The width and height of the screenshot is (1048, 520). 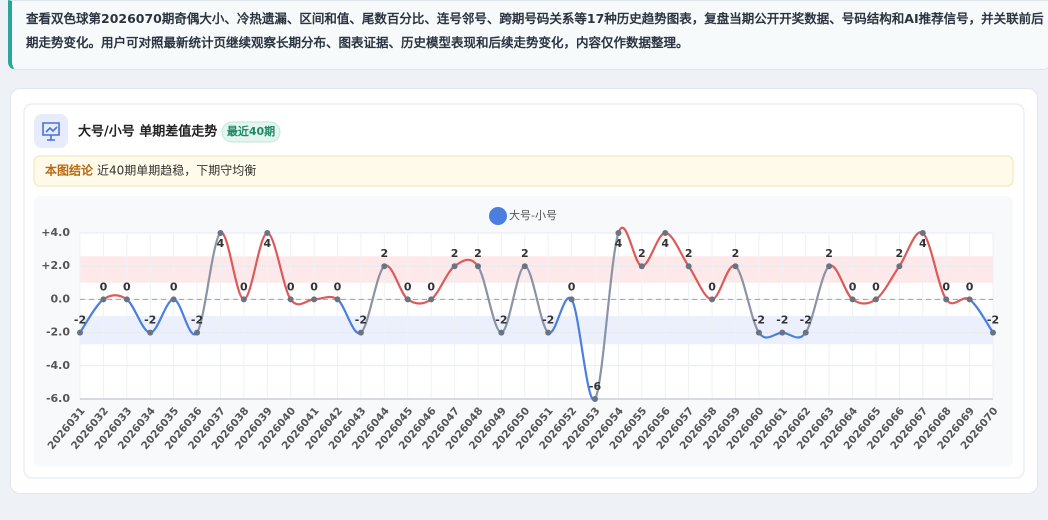 What do you see at coordinates (58, 398) in the screenshot?
I see `y-tick-label: -6.0` at bounding box center [58, 398].